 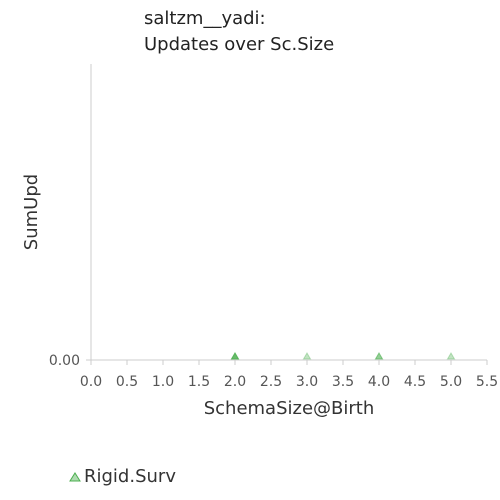 I want to click on x-tick-label: 1.5, so click(x=199, y=382).